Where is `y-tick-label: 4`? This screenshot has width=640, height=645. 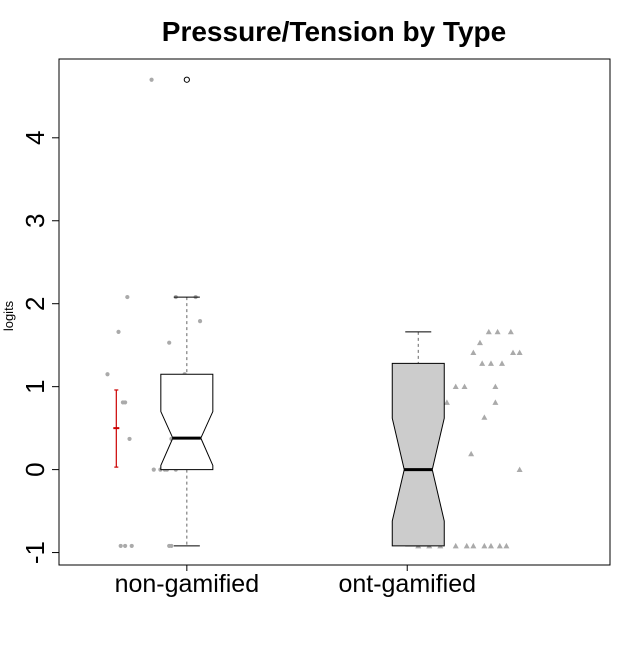 y-tick-label: 4 is located at coordinates (35, 138).